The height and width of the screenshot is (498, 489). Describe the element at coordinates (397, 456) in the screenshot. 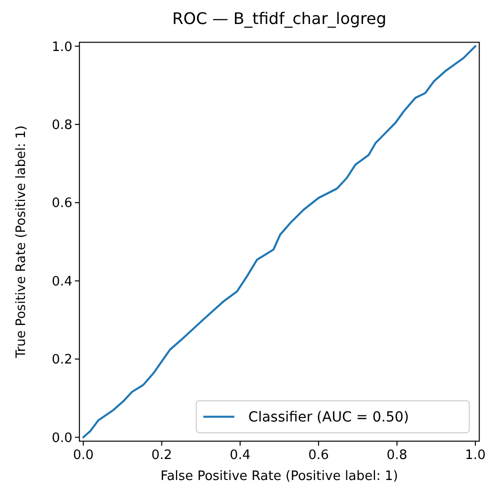

I see `x-tick-label: 0.8` at that location.